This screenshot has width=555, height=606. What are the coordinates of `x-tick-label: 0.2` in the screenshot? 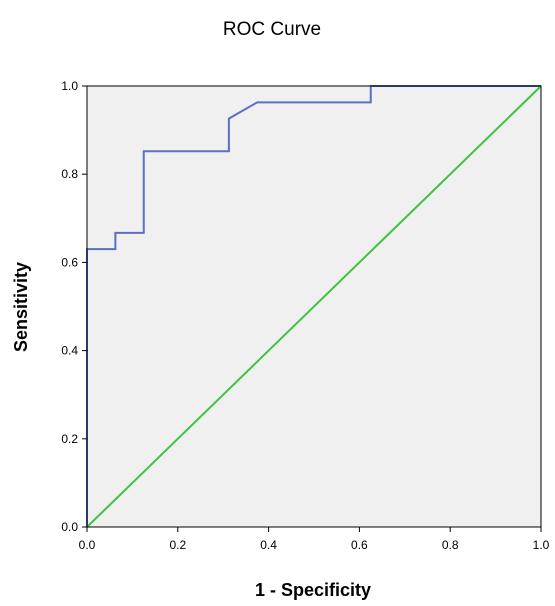 It's located at (177, 545).